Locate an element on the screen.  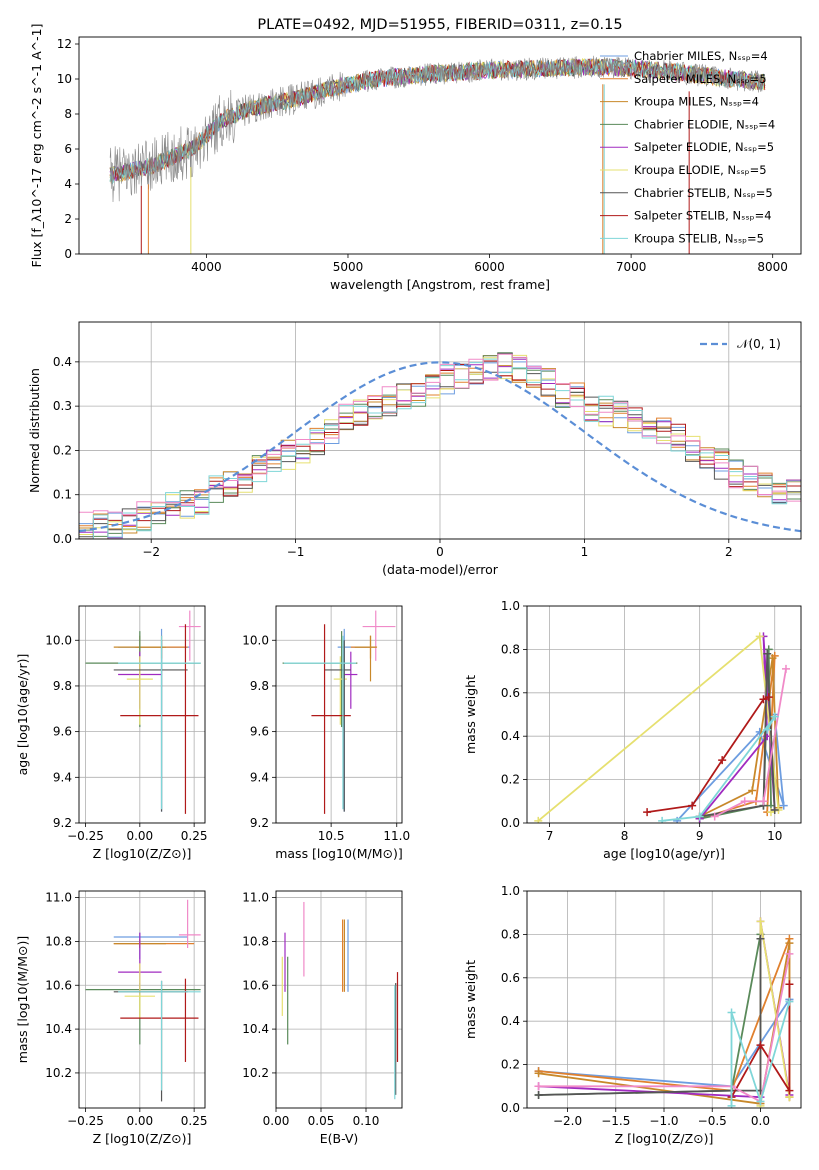
legend-entry: Salpeter MILES, Nₛₛₚ=5 is located at coordinates (700, 79).